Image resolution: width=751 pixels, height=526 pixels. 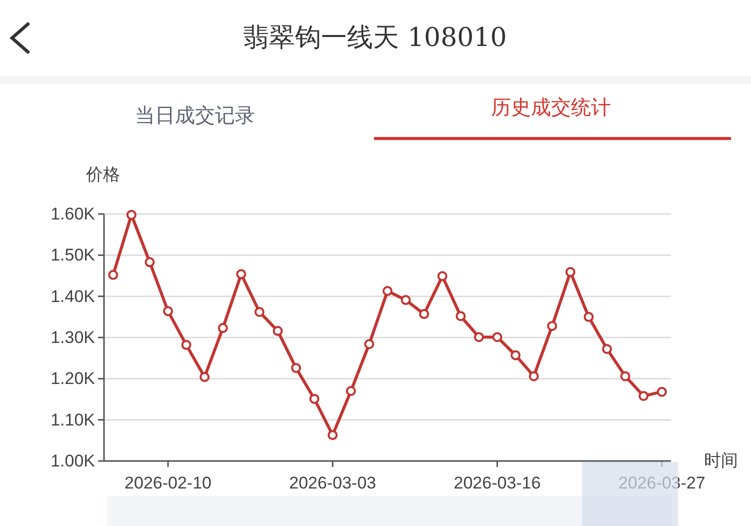 I want to click on x-tick-label: 2026-03-27, so click(x=662, y=483).